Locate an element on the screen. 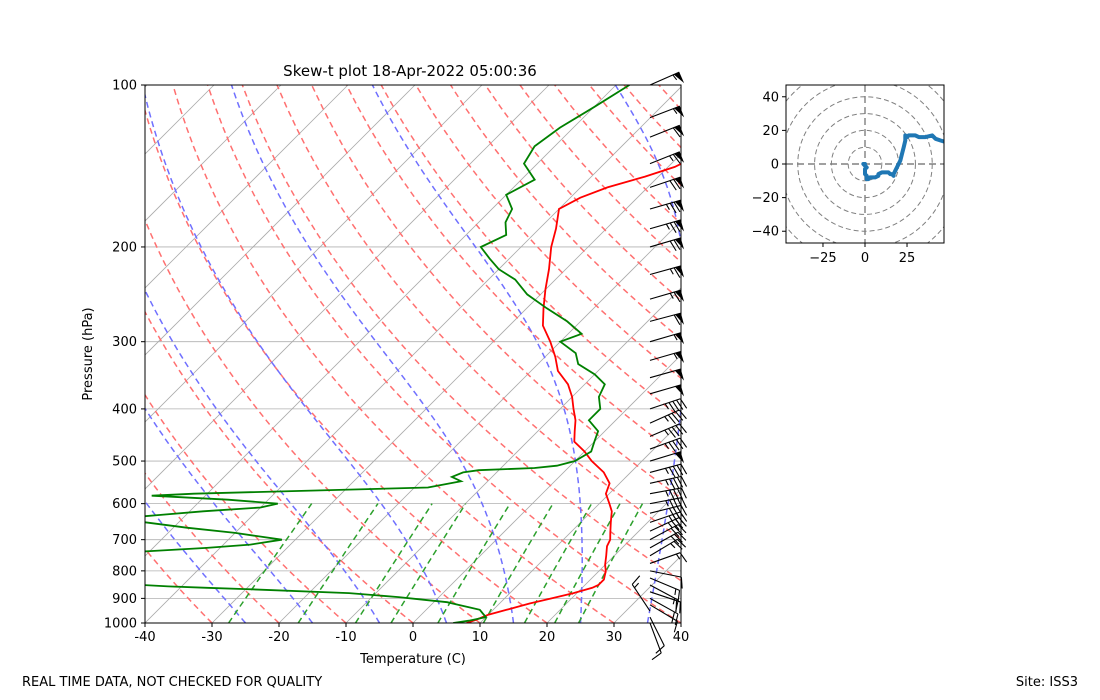 Image resolution: width=1100 pixels, height=700 pixels. y-tick-label: 800 is located at coordinates (124, 571).